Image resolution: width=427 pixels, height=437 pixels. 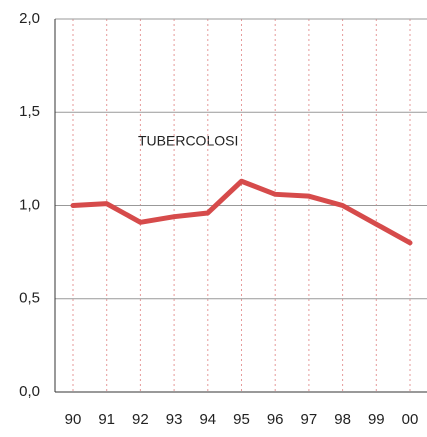 What do you see at coordinates (188, 141) in the screenshot?
I see `annotation: TUBERCOLOSI` at bounding box center [188, 141].